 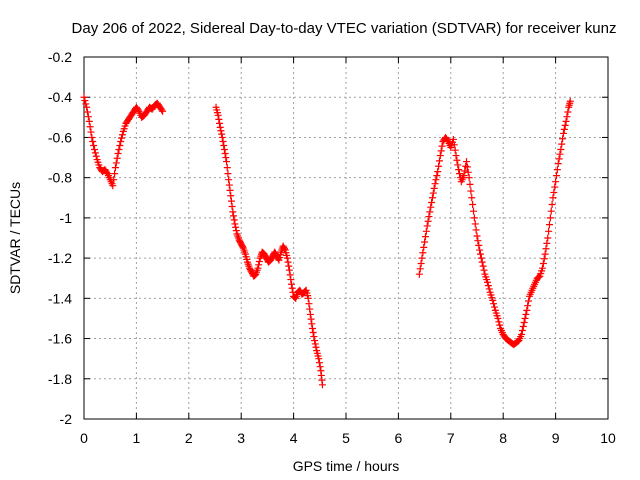 I want to click on x-tick-label: 5, so click(x=346, y=438).